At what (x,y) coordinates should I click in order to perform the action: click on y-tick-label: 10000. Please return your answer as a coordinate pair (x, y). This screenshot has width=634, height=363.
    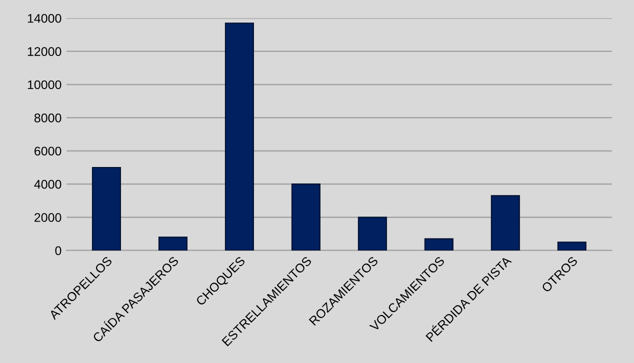
    Looking at the image, I should click on (45, 85).